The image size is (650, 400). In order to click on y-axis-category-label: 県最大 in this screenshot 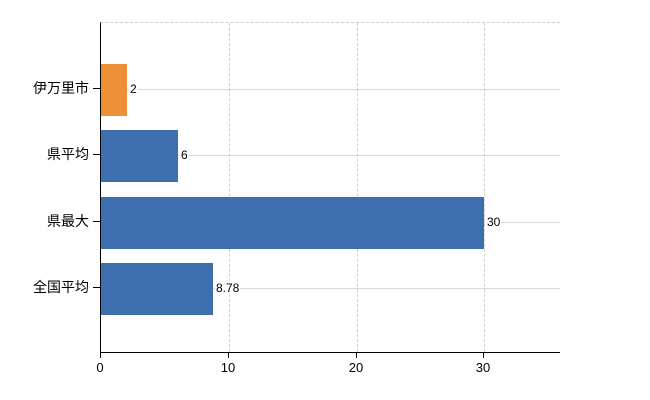, I will do `click(68, 221)`.